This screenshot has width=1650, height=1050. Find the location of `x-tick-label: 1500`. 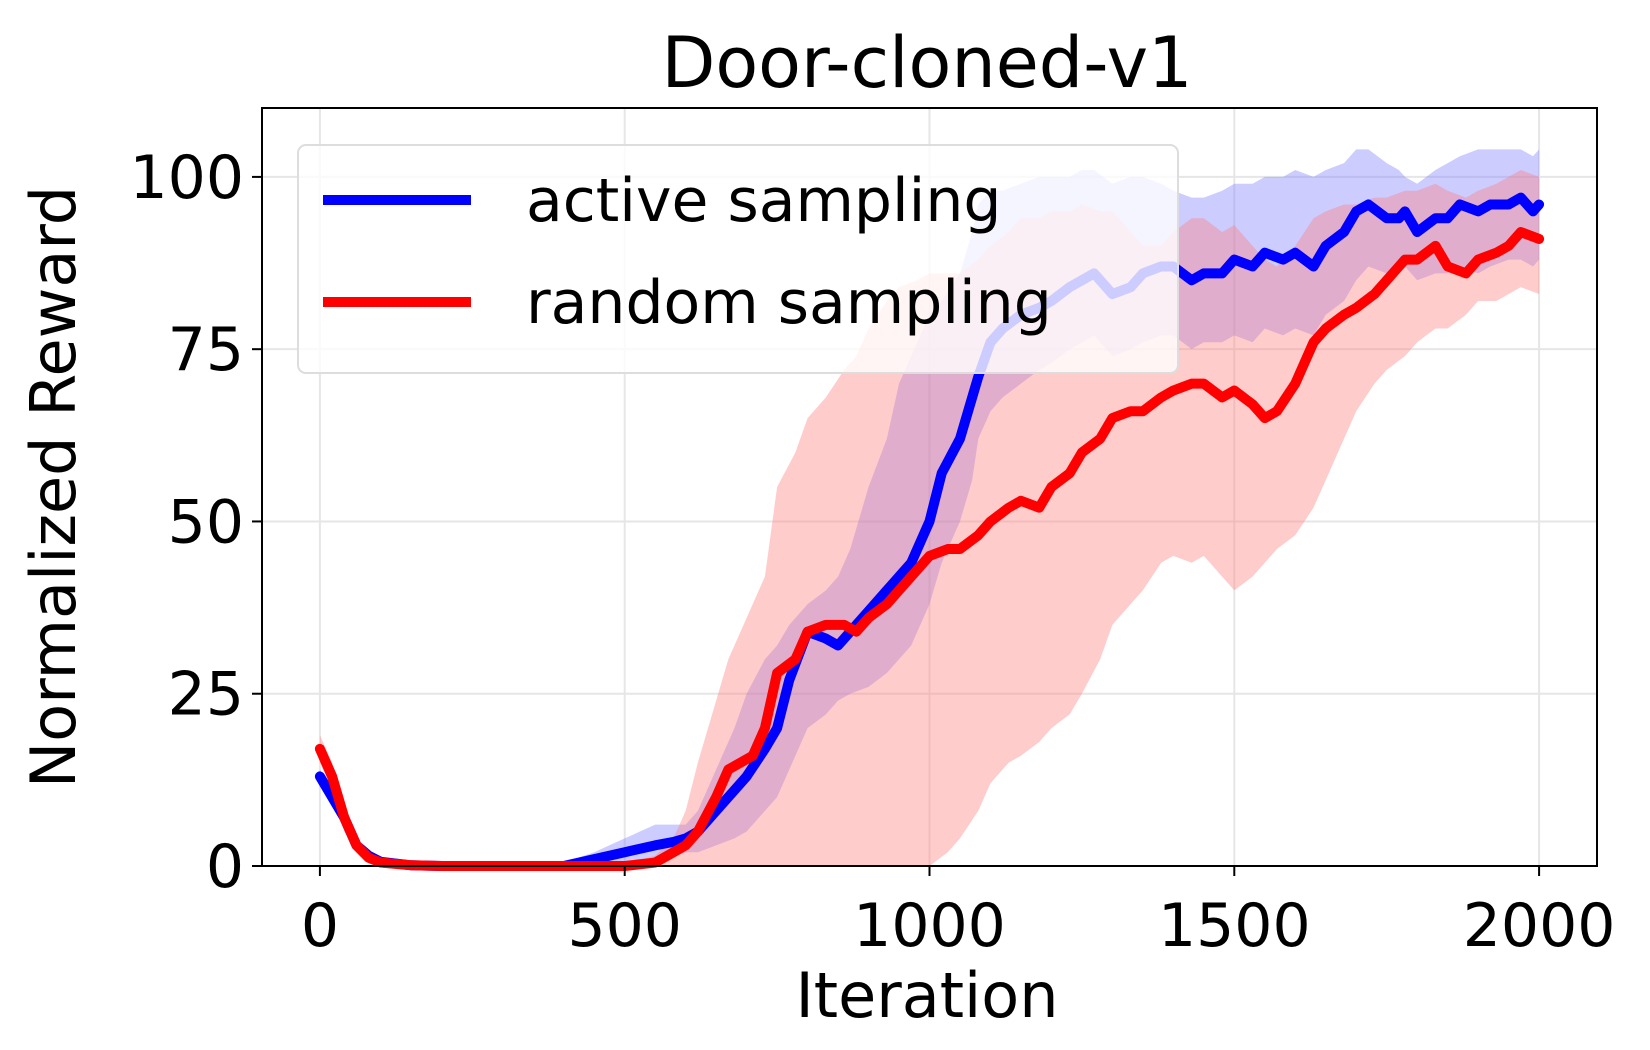

x-tick-label: 1500 is located at coordinates (1234, 926).